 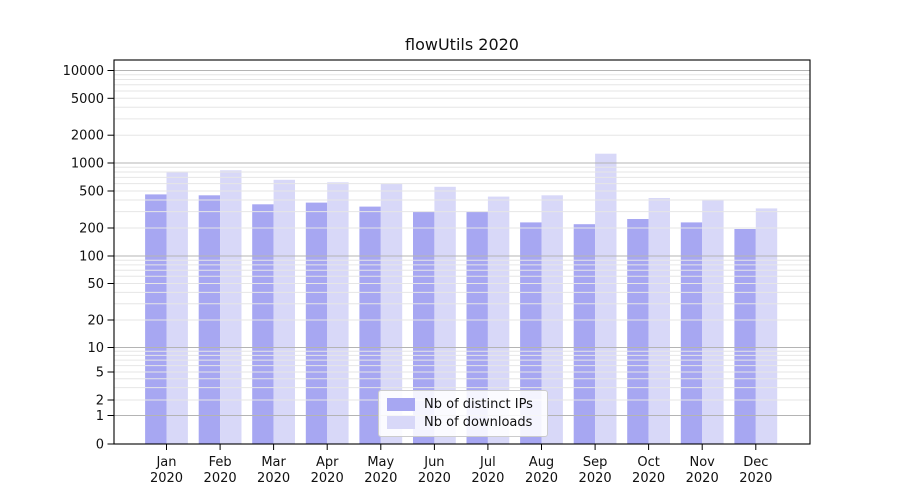 What do you see at coordinates (95, 284) in the screenshot?
I see `y-tick-label: 50` at bounding box center [95, 284].